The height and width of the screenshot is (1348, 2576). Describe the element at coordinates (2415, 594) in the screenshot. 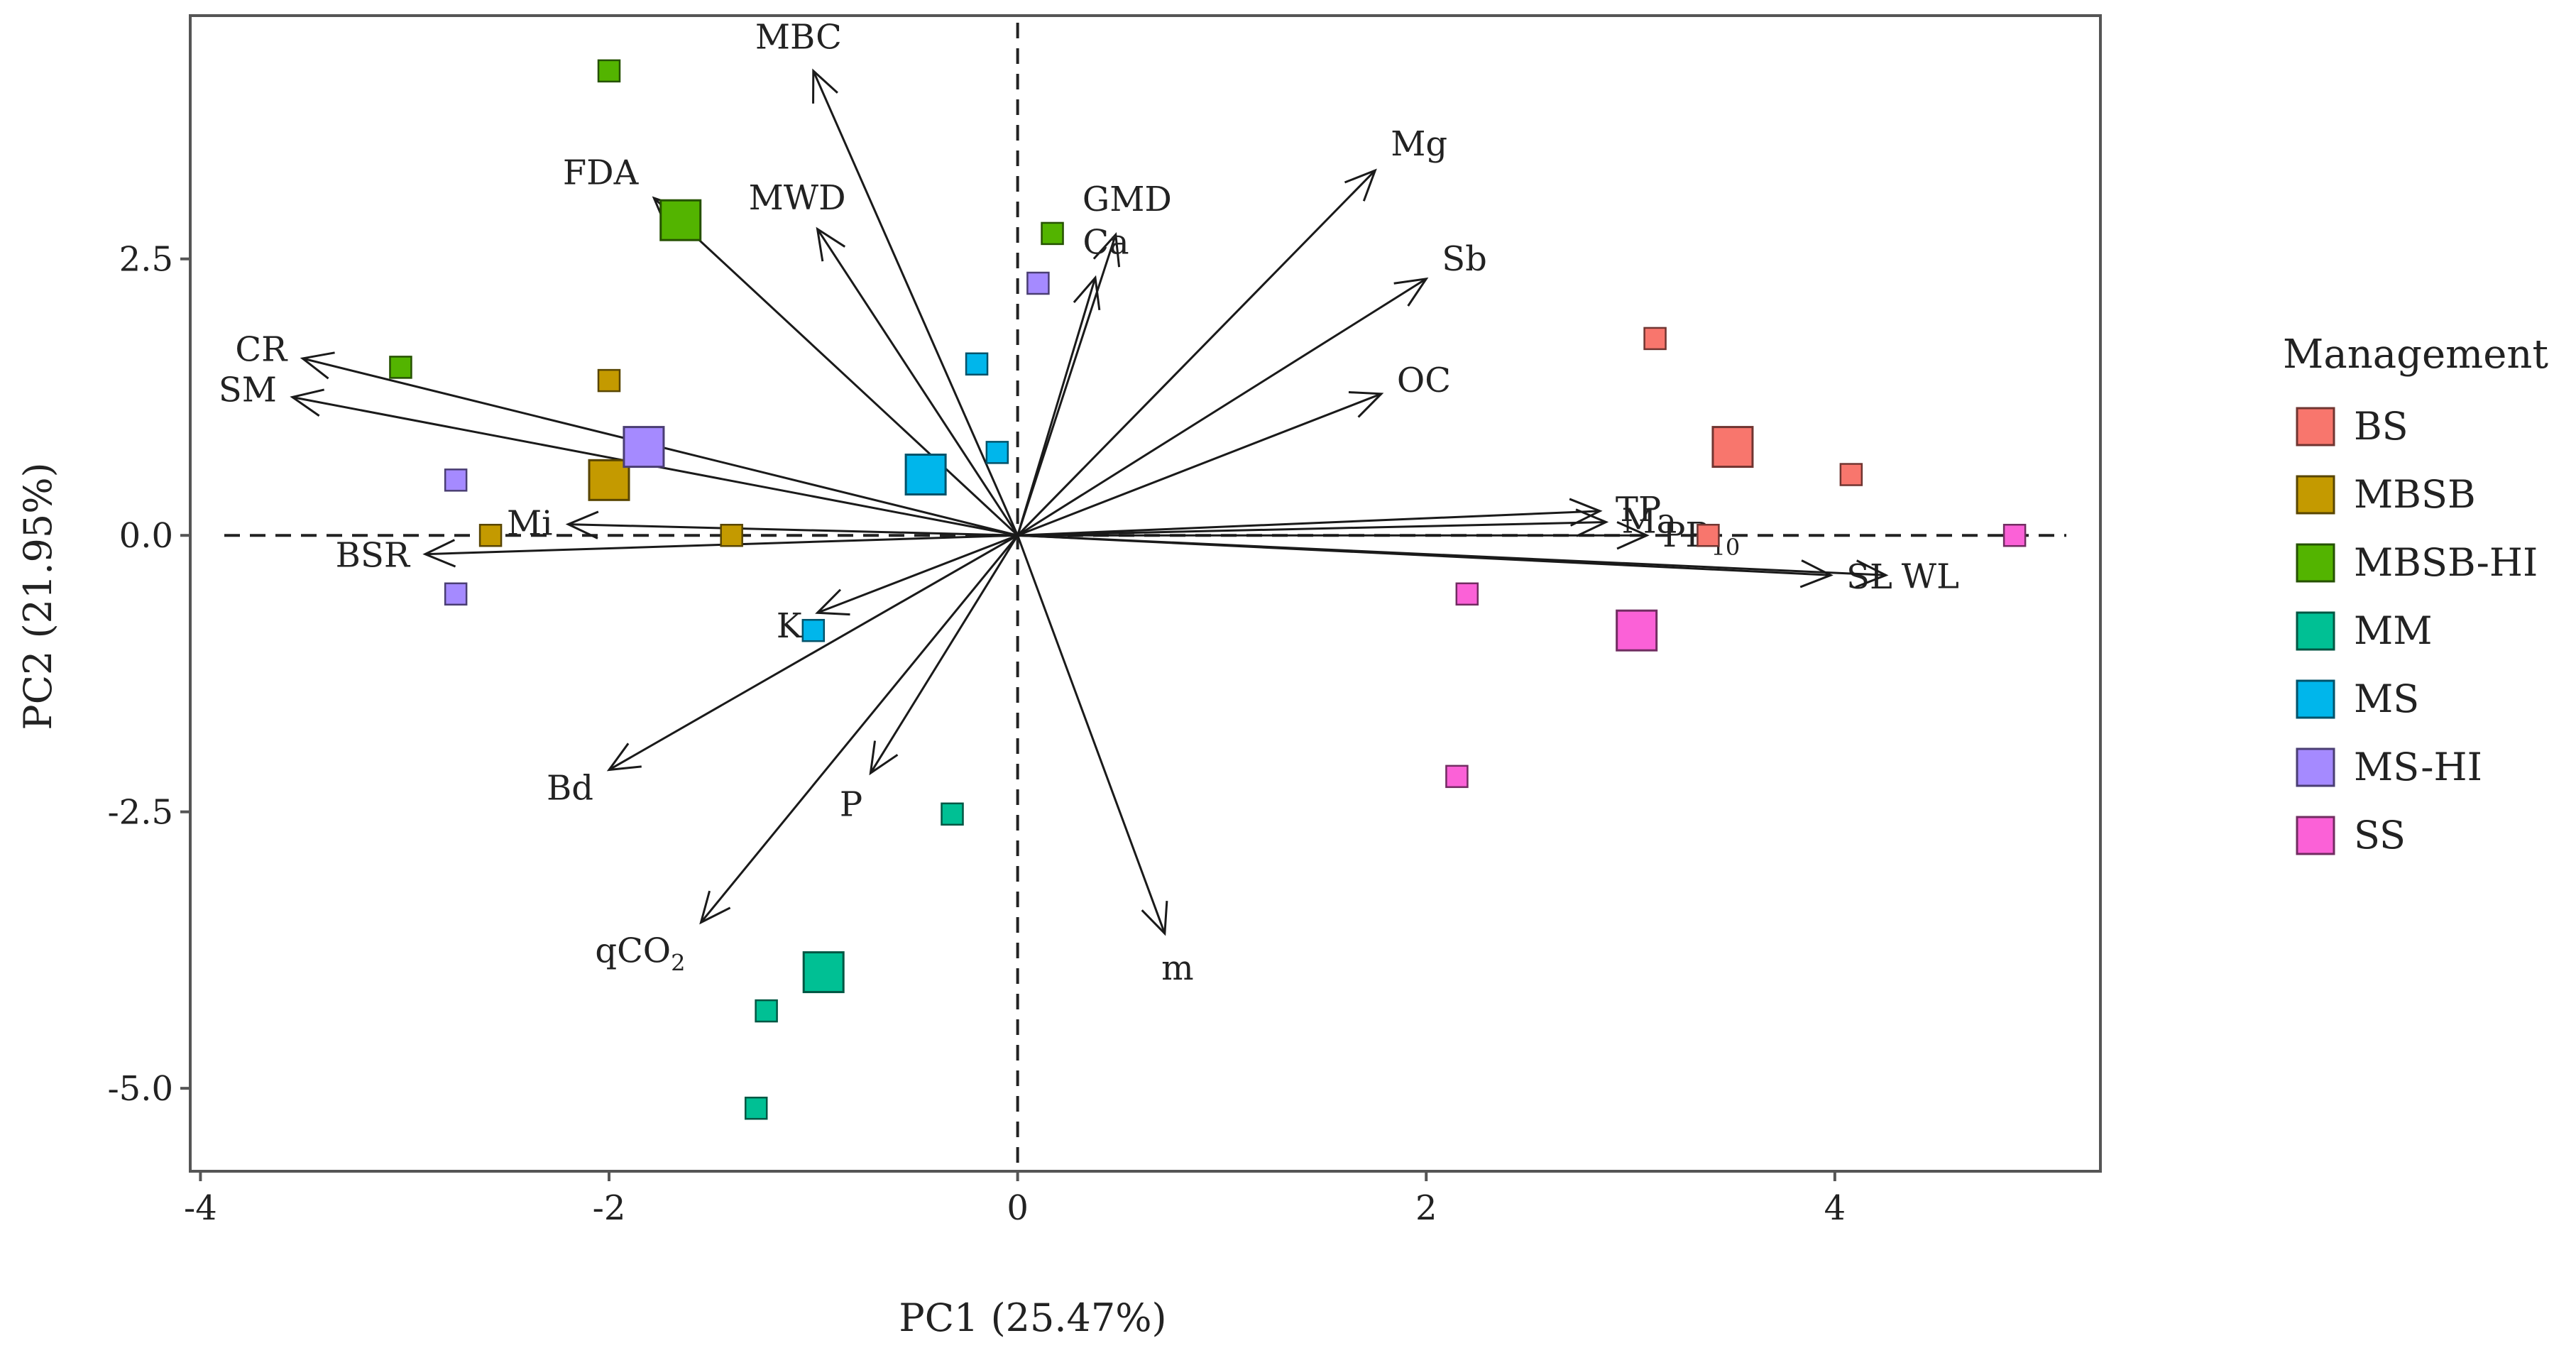

I see `legend: Management BS MBSB MBSB-HI MM MS MS-HI SS` at that location.